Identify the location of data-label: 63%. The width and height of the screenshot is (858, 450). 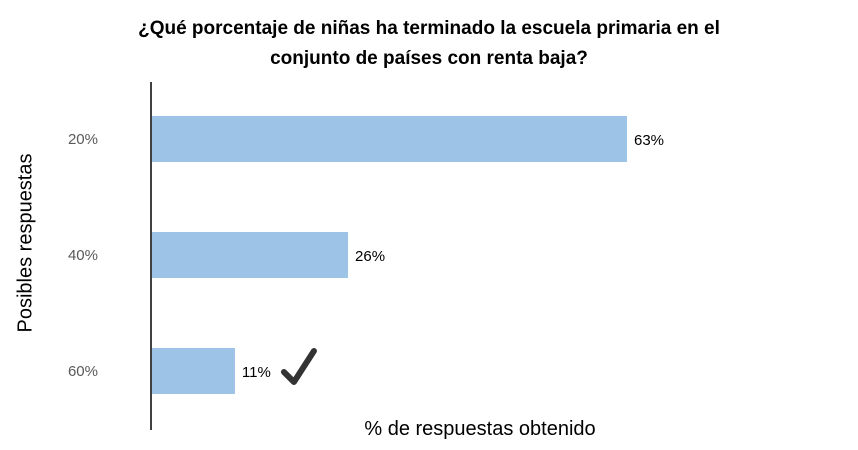
(649, 140).